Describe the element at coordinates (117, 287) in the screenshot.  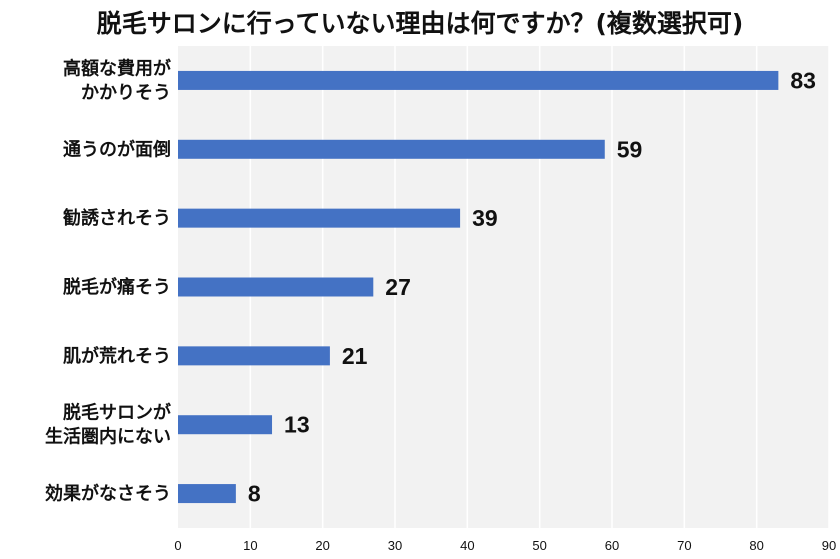
I see `category-label: 脱毛が痛そう` at that location.